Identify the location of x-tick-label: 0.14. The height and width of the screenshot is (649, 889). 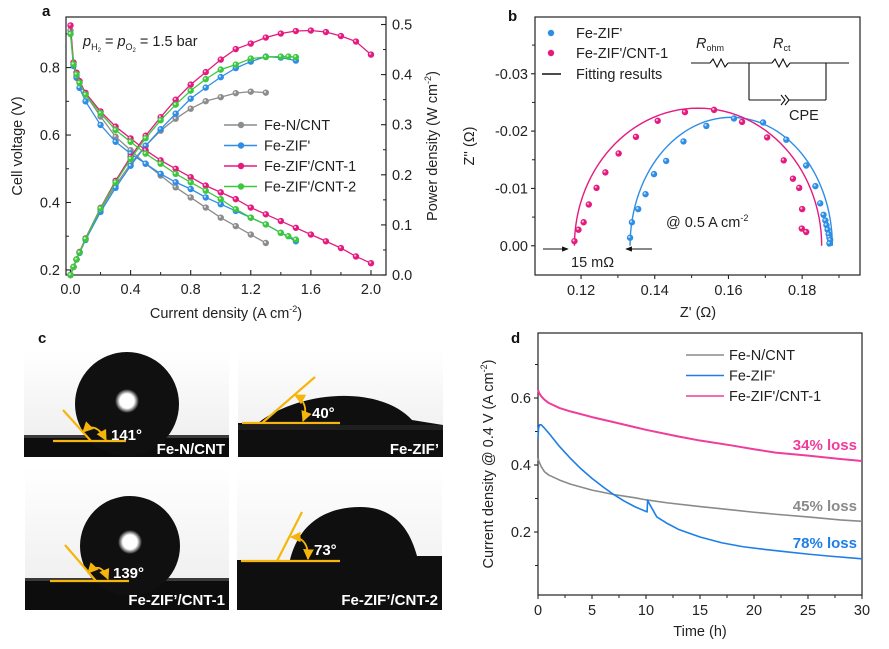
(655, 291).